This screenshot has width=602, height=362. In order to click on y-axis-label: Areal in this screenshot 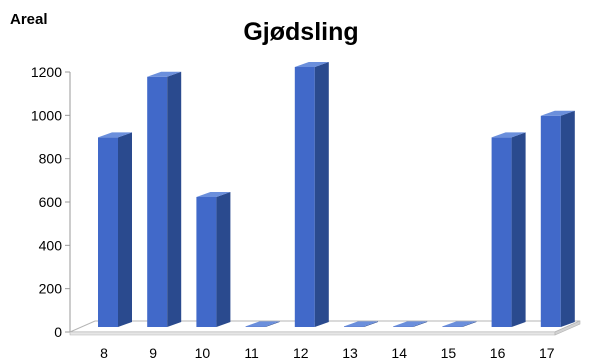, I will do `click(29, 19)`.